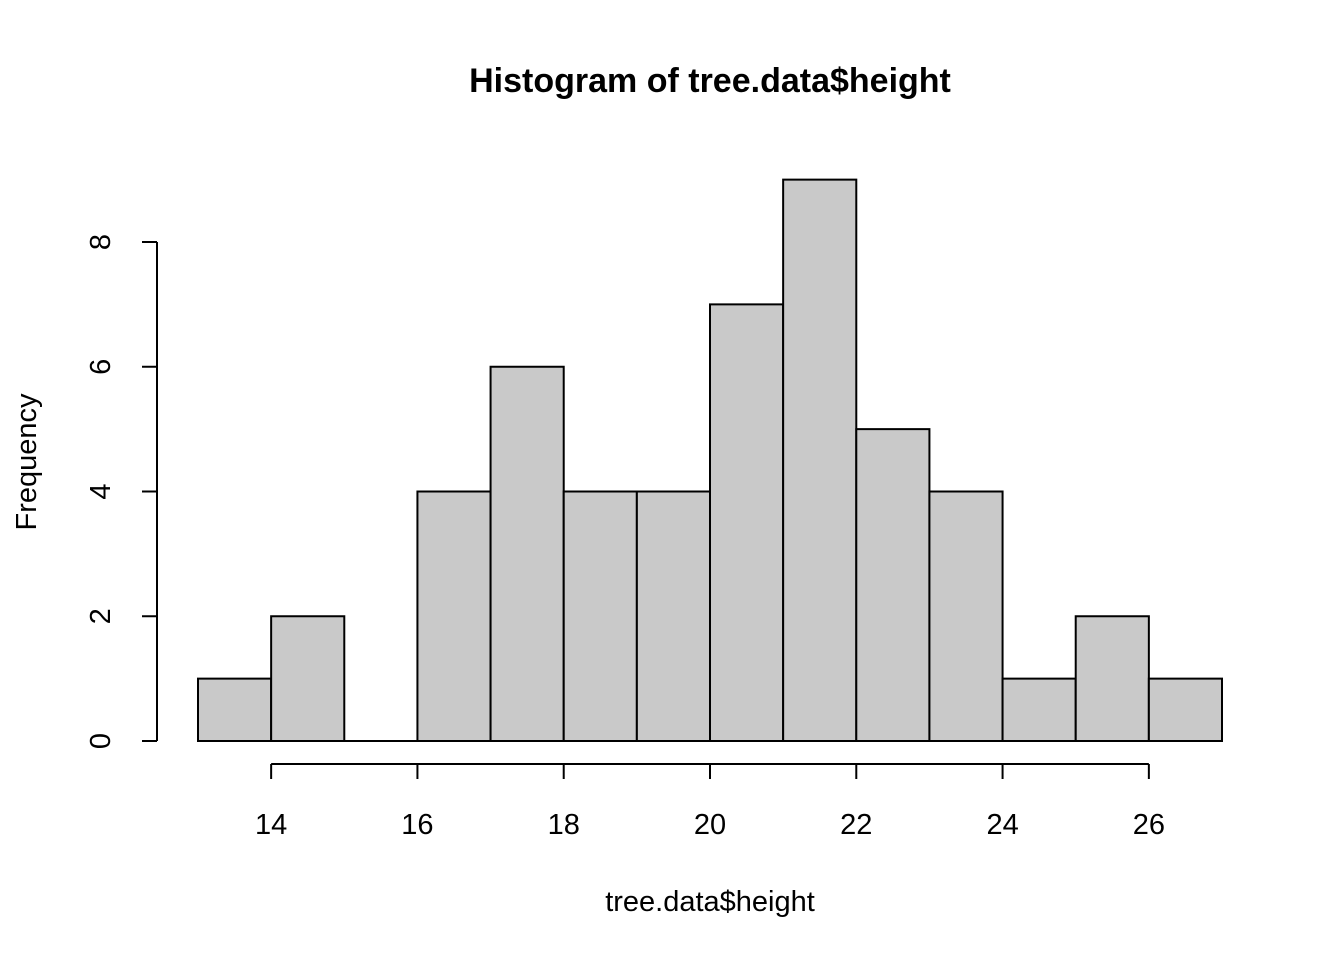 The image size is (1344, 960). What do you see at coordinates (1149, 825) in the screenshot?
I see `x-tick-label-26: 26` at bounding box center [1149, 825].